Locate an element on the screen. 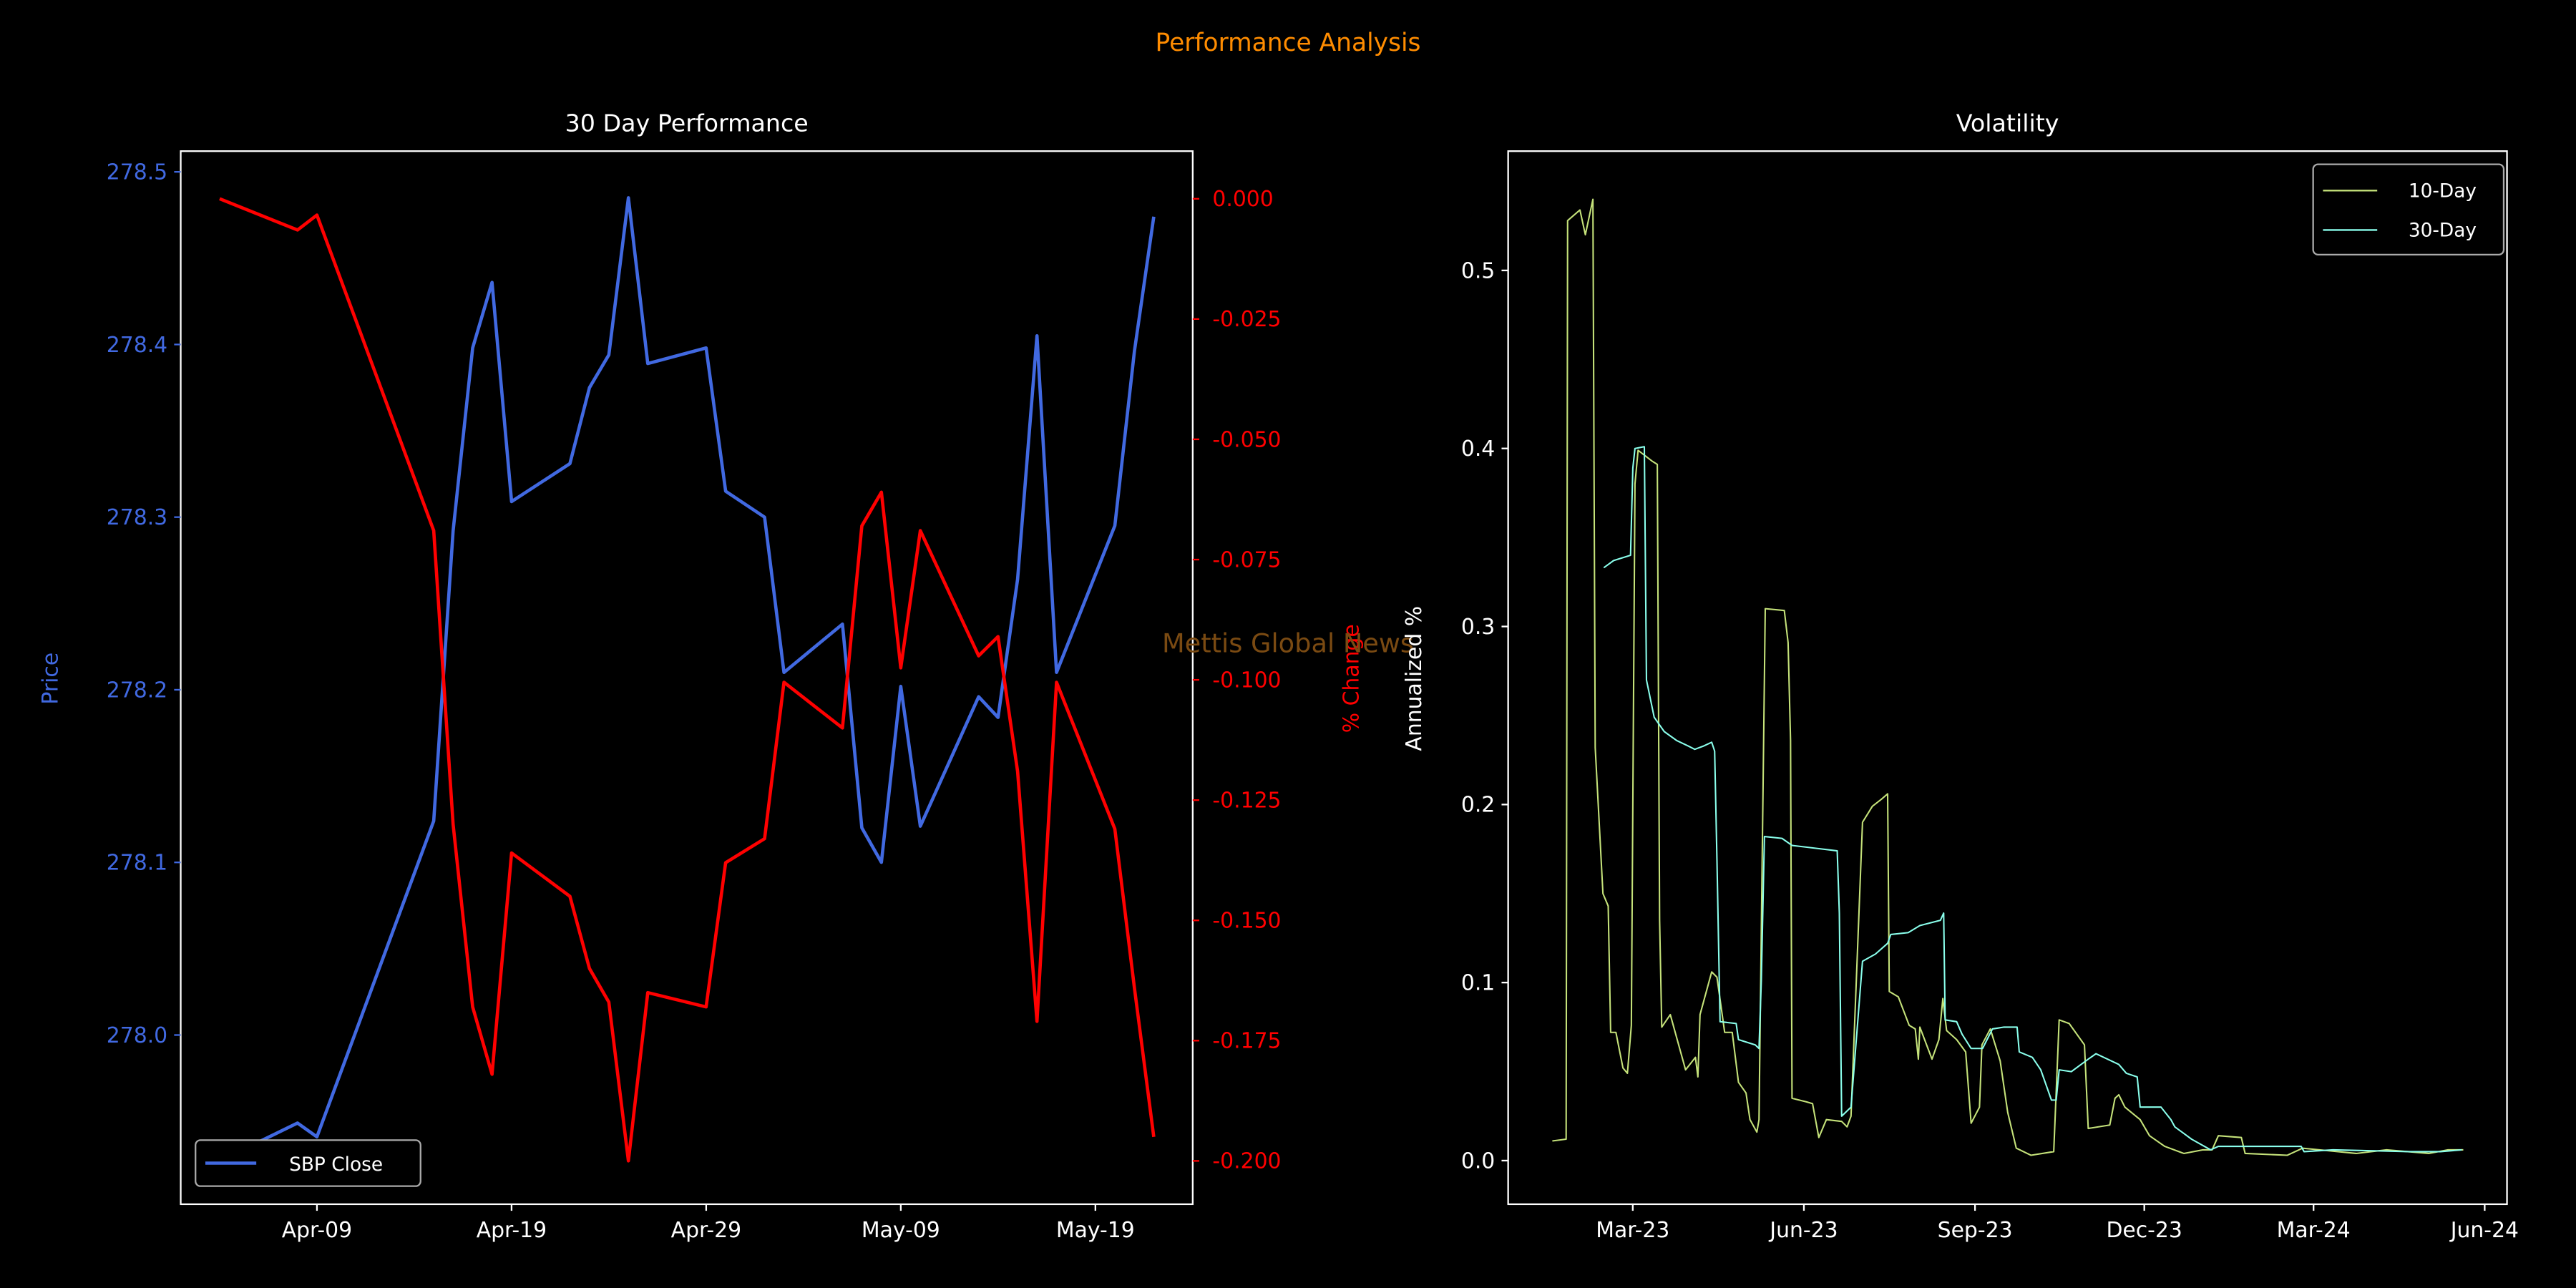 The width and height of the screenshot is (2576, 1288). price-tick-label: 278.5 is located at coordinates (137, 172).